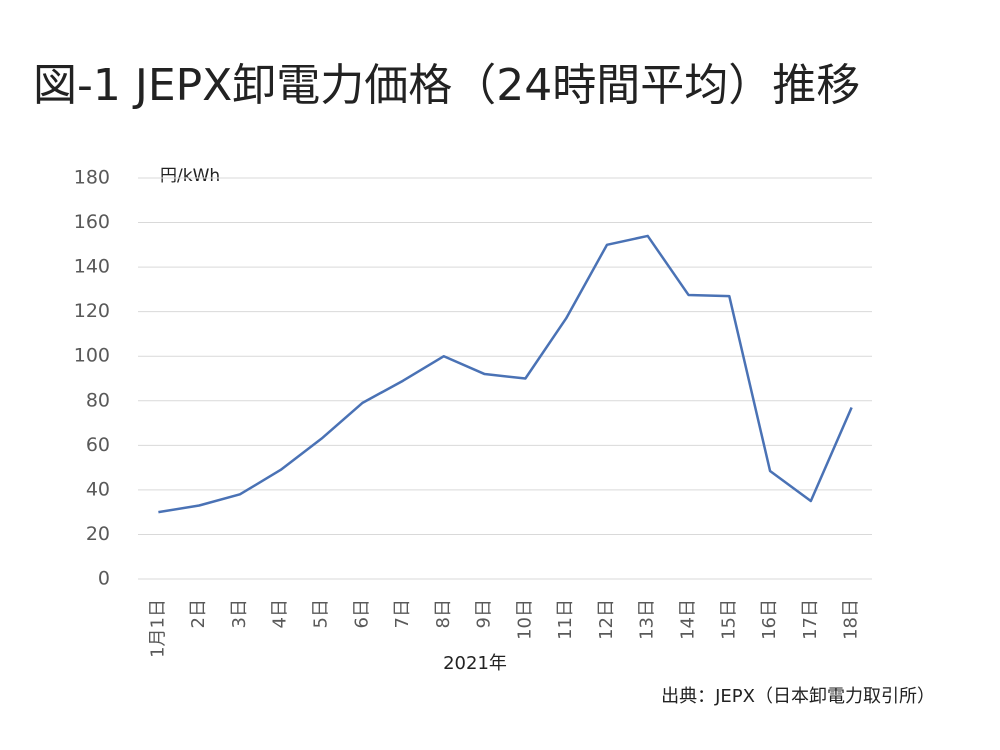 Image resolution: width=1000 pixels, height=750 pixels. What do you see at coordinates (280, 613) in the screenshot?
I see `x-tick-label: 4日` at bounding box center [280, 613].